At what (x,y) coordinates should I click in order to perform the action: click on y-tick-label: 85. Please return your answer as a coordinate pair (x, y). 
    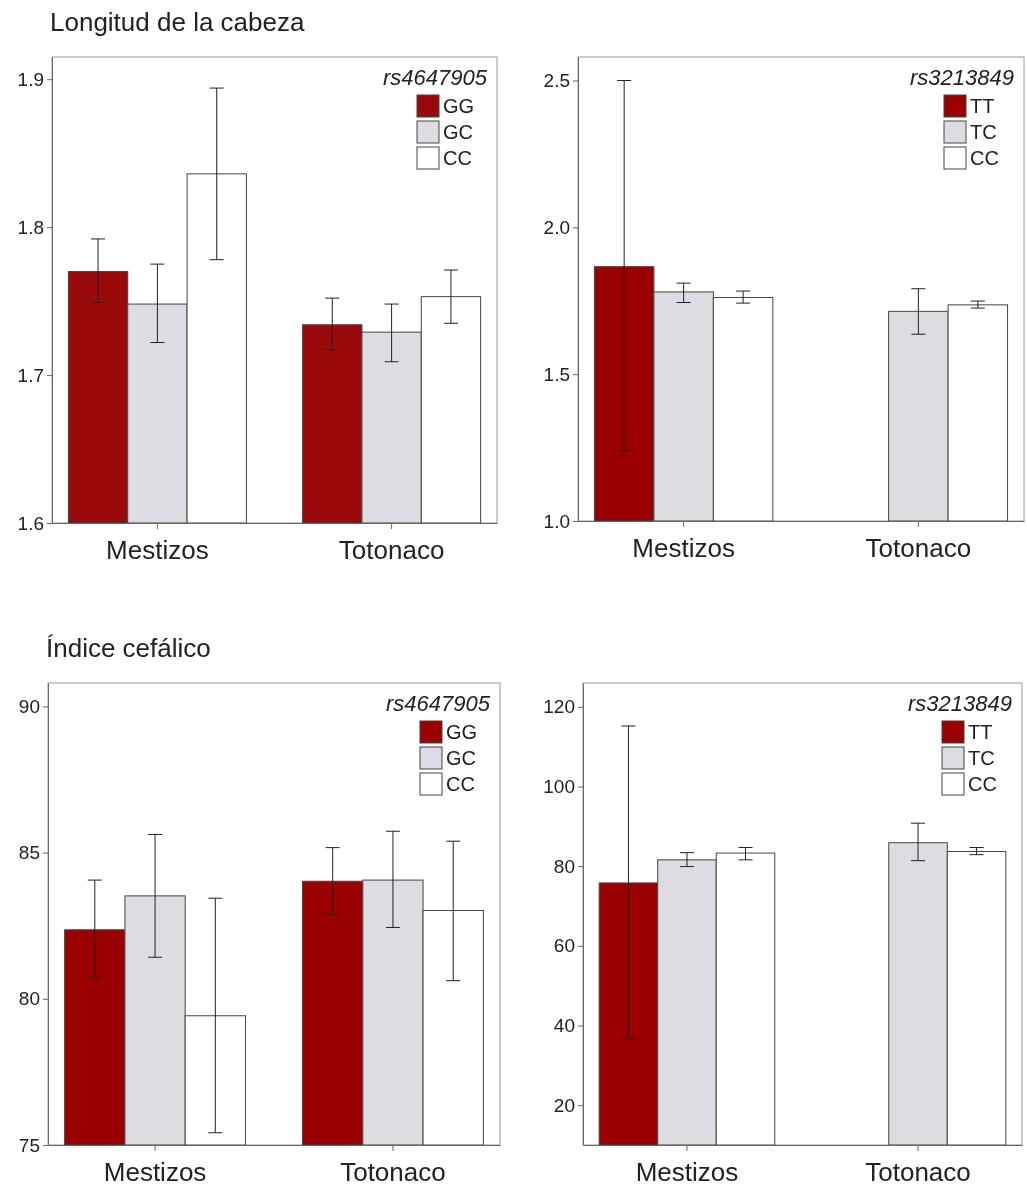
    Looking at the image, I should click on (29, 853).